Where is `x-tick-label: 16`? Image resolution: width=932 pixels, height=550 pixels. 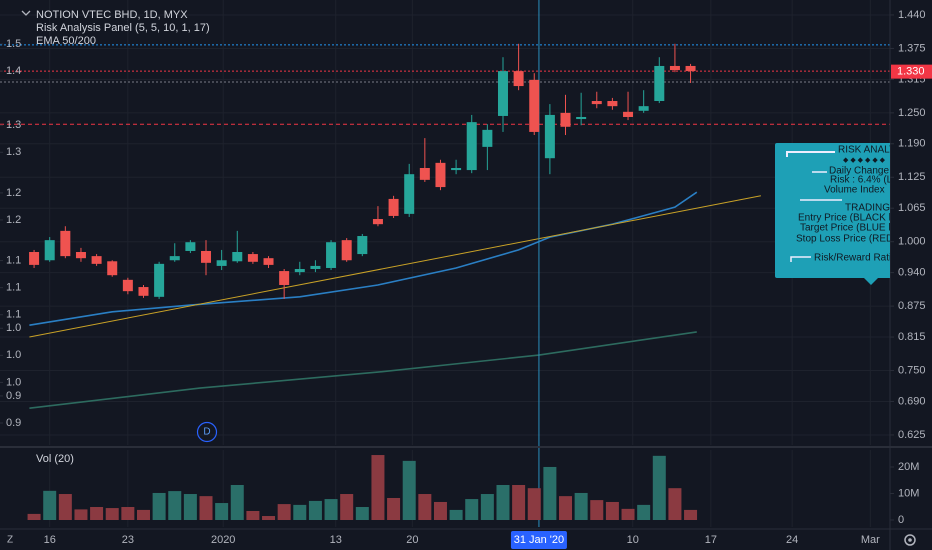
x-tick-label: 16 is located at coordinates (50, 540).